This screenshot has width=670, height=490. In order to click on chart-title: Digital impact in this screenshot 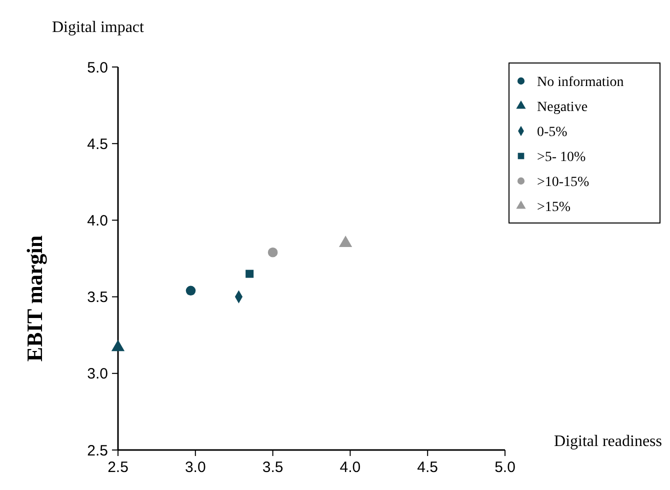, I will do `click(98, 27)`.